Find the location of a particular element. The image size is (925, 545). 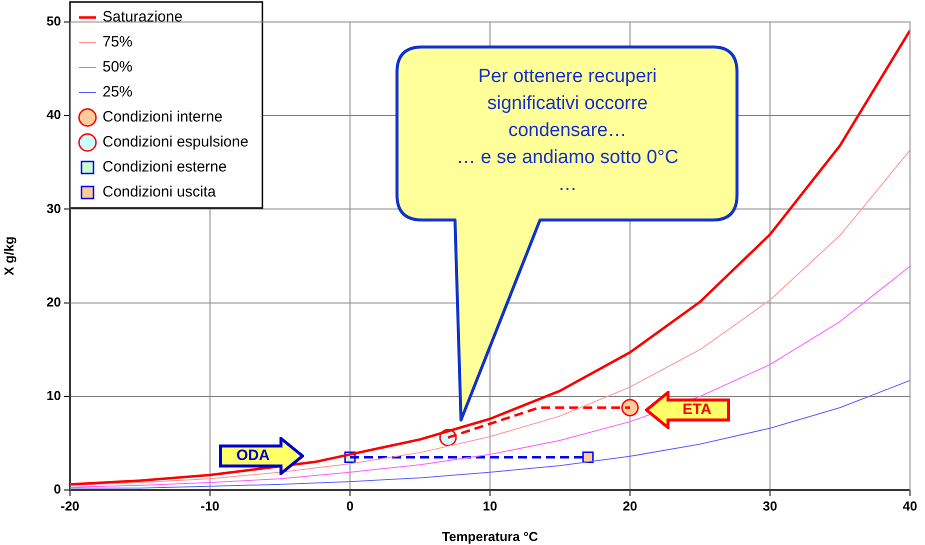

x-tick-label: 40 is located at coordinates (910, 506).